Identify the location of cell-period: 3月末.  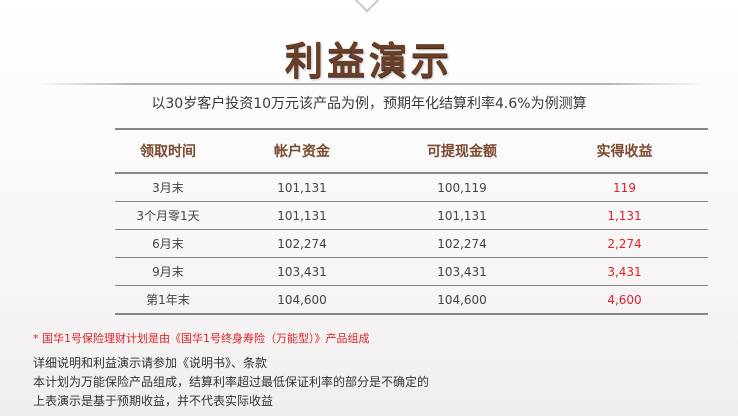
(168, 187).